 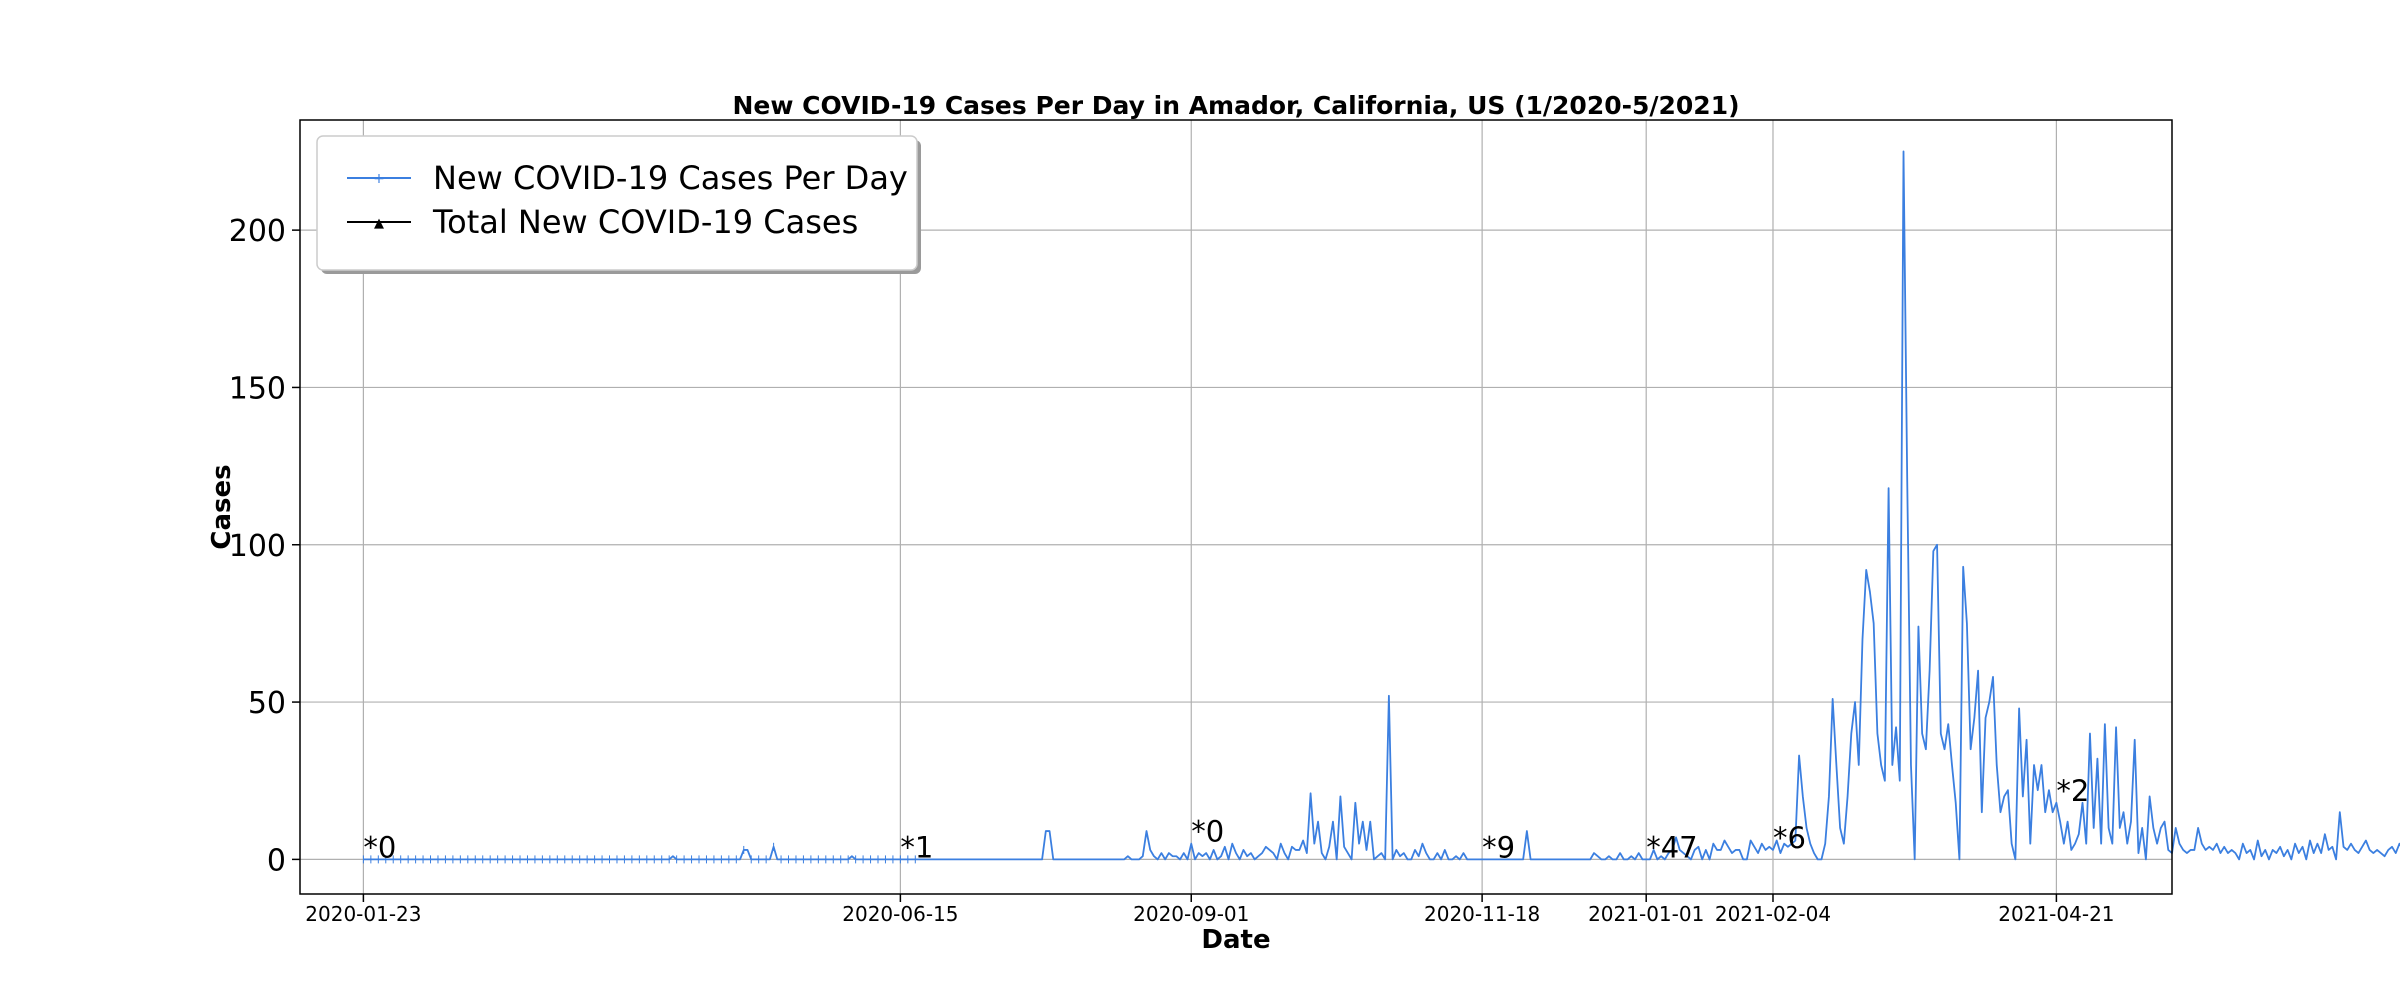 I want to click on x-tick-label: 2021-04-21, so click(x=2056, y=914).